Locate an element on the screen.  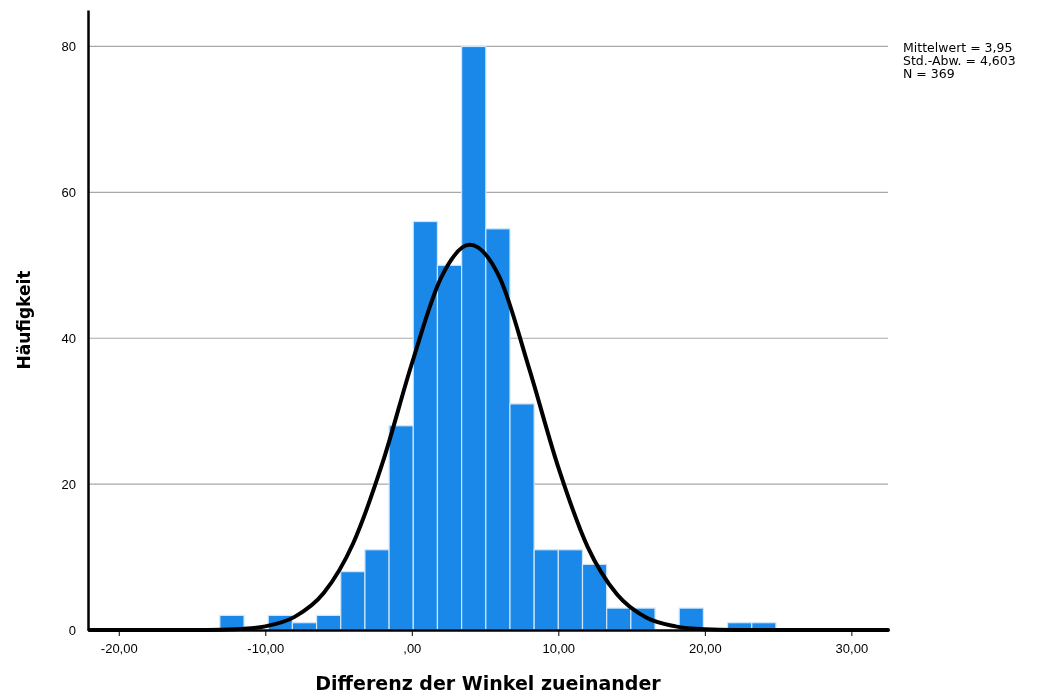
y-tick-label: 20 is located at coordinates (68, 484).